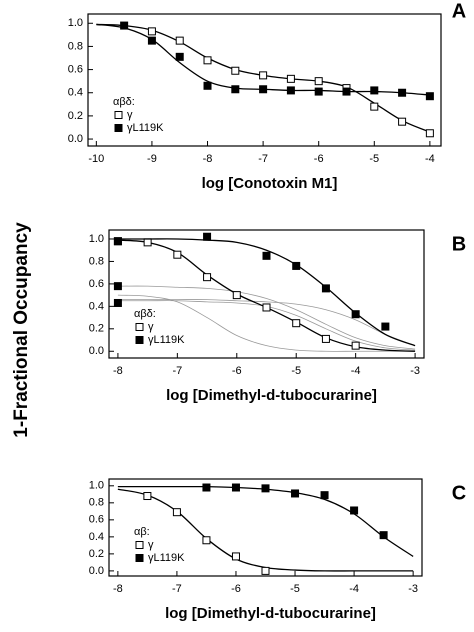 The width and height of the screenshot is (474, 632). I want to click on legend-title: αβ:, so click(142, 532).